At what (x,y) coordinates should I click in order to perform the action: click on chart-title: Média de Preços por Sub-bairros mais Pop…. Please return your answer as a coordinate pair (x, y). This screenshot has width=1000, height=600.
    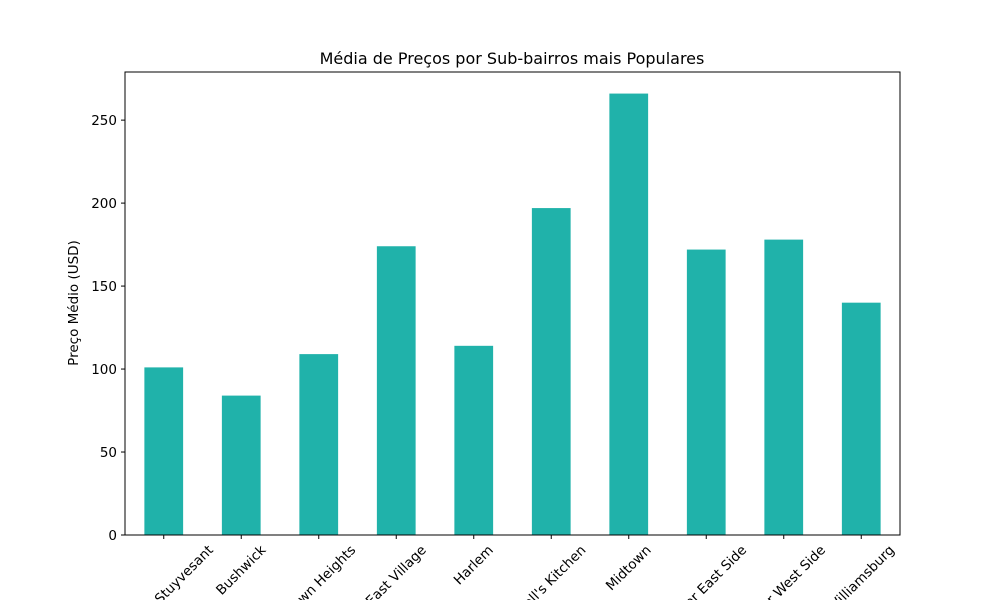
    Looking at the image, I should click on (512, 58).